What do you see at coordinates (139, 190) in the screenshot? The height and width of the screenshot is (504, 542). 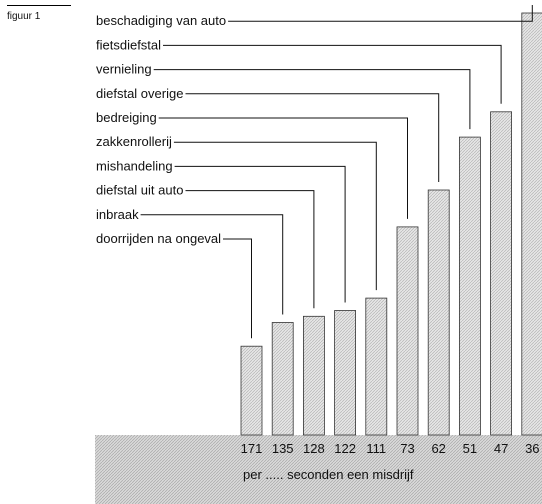 I see `category-label: diefstal uit auto` at bounding box center [139, 190].